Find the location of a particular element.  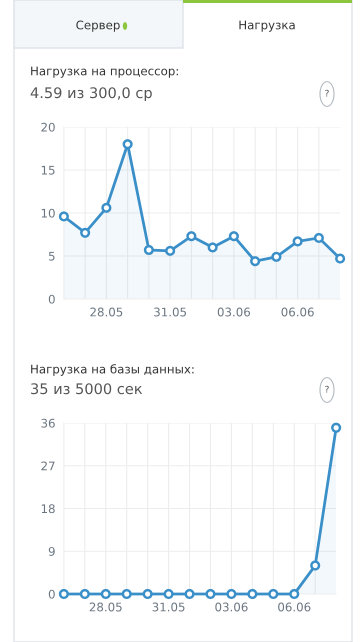

text: Сервер is located at coordinates (98, 26).